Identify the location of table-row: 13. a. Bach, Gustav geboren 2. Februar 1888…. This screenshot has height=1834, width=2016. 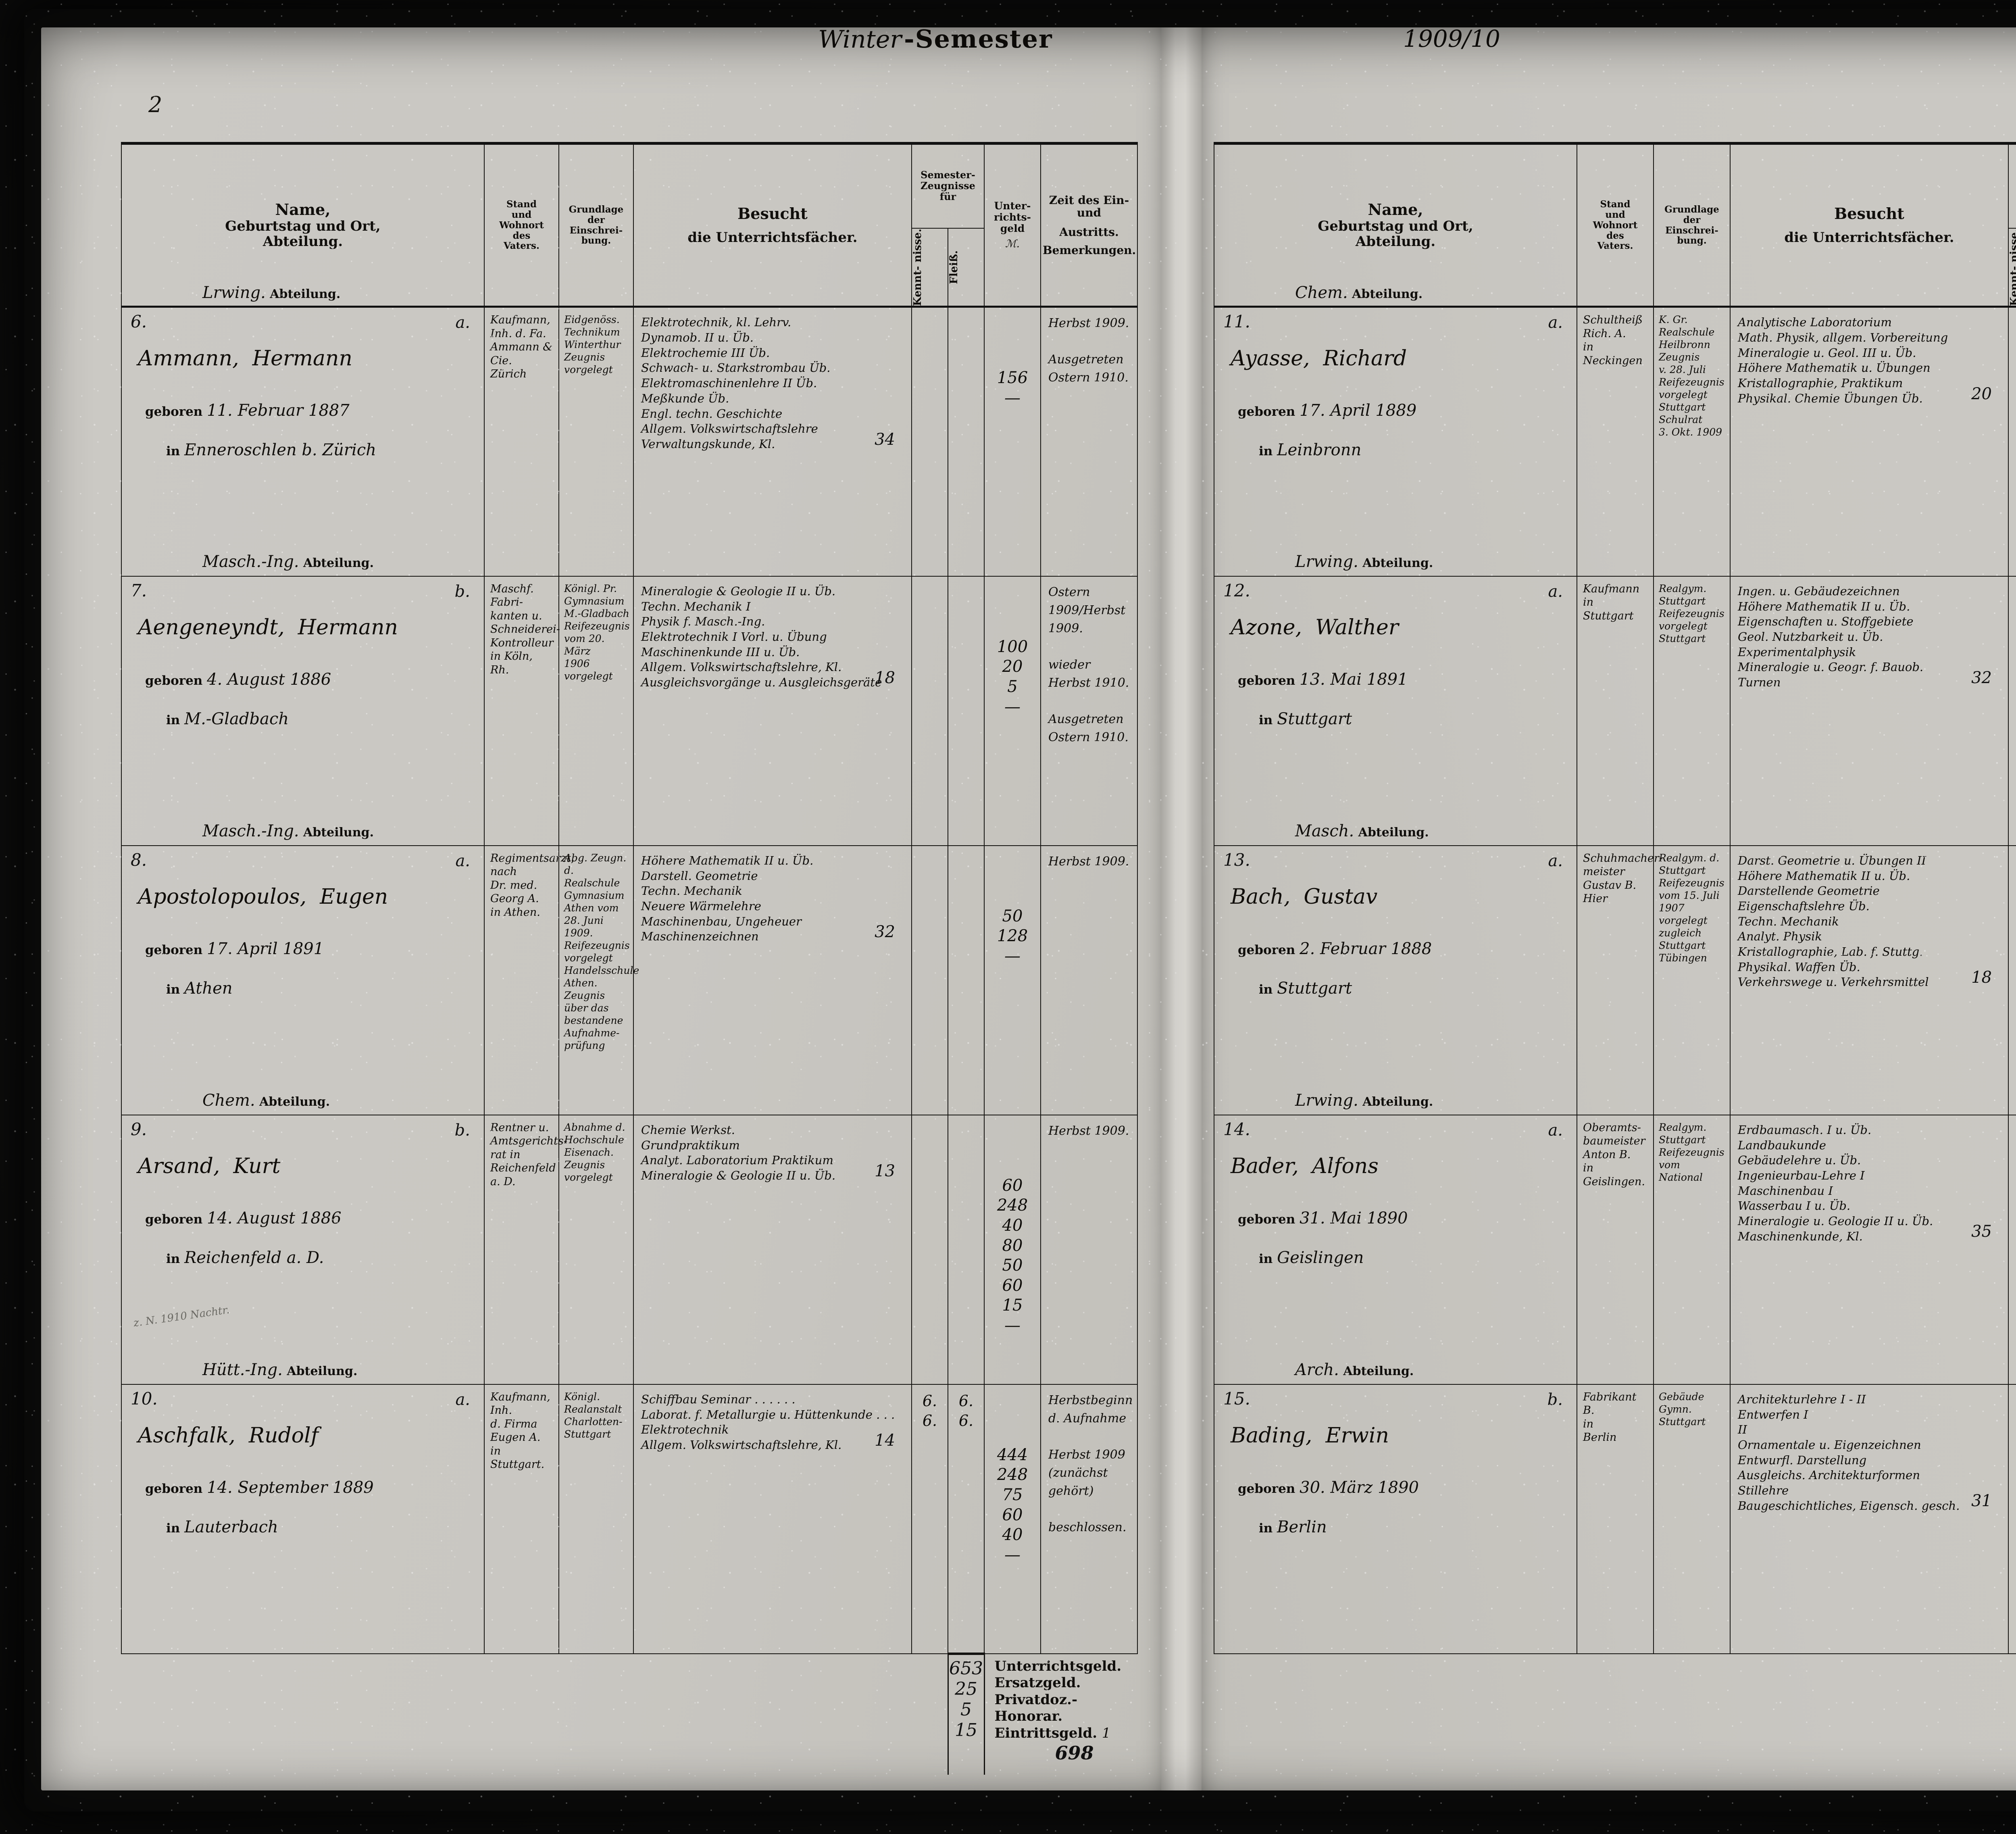
(1615, 968).